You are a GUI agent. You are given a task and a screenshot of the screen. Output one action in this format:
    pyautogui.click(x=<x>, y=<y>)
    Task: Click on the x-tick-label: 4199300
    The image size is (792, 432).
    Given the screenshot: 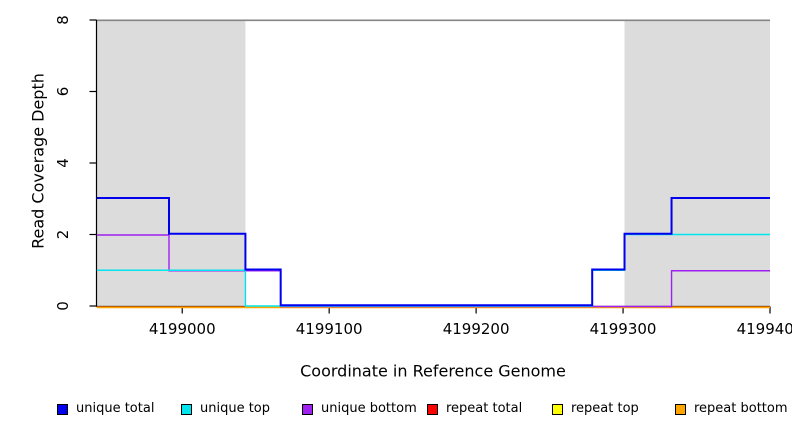 What is the action you would take?
    pyautogui.click(x=623, y=329)
    